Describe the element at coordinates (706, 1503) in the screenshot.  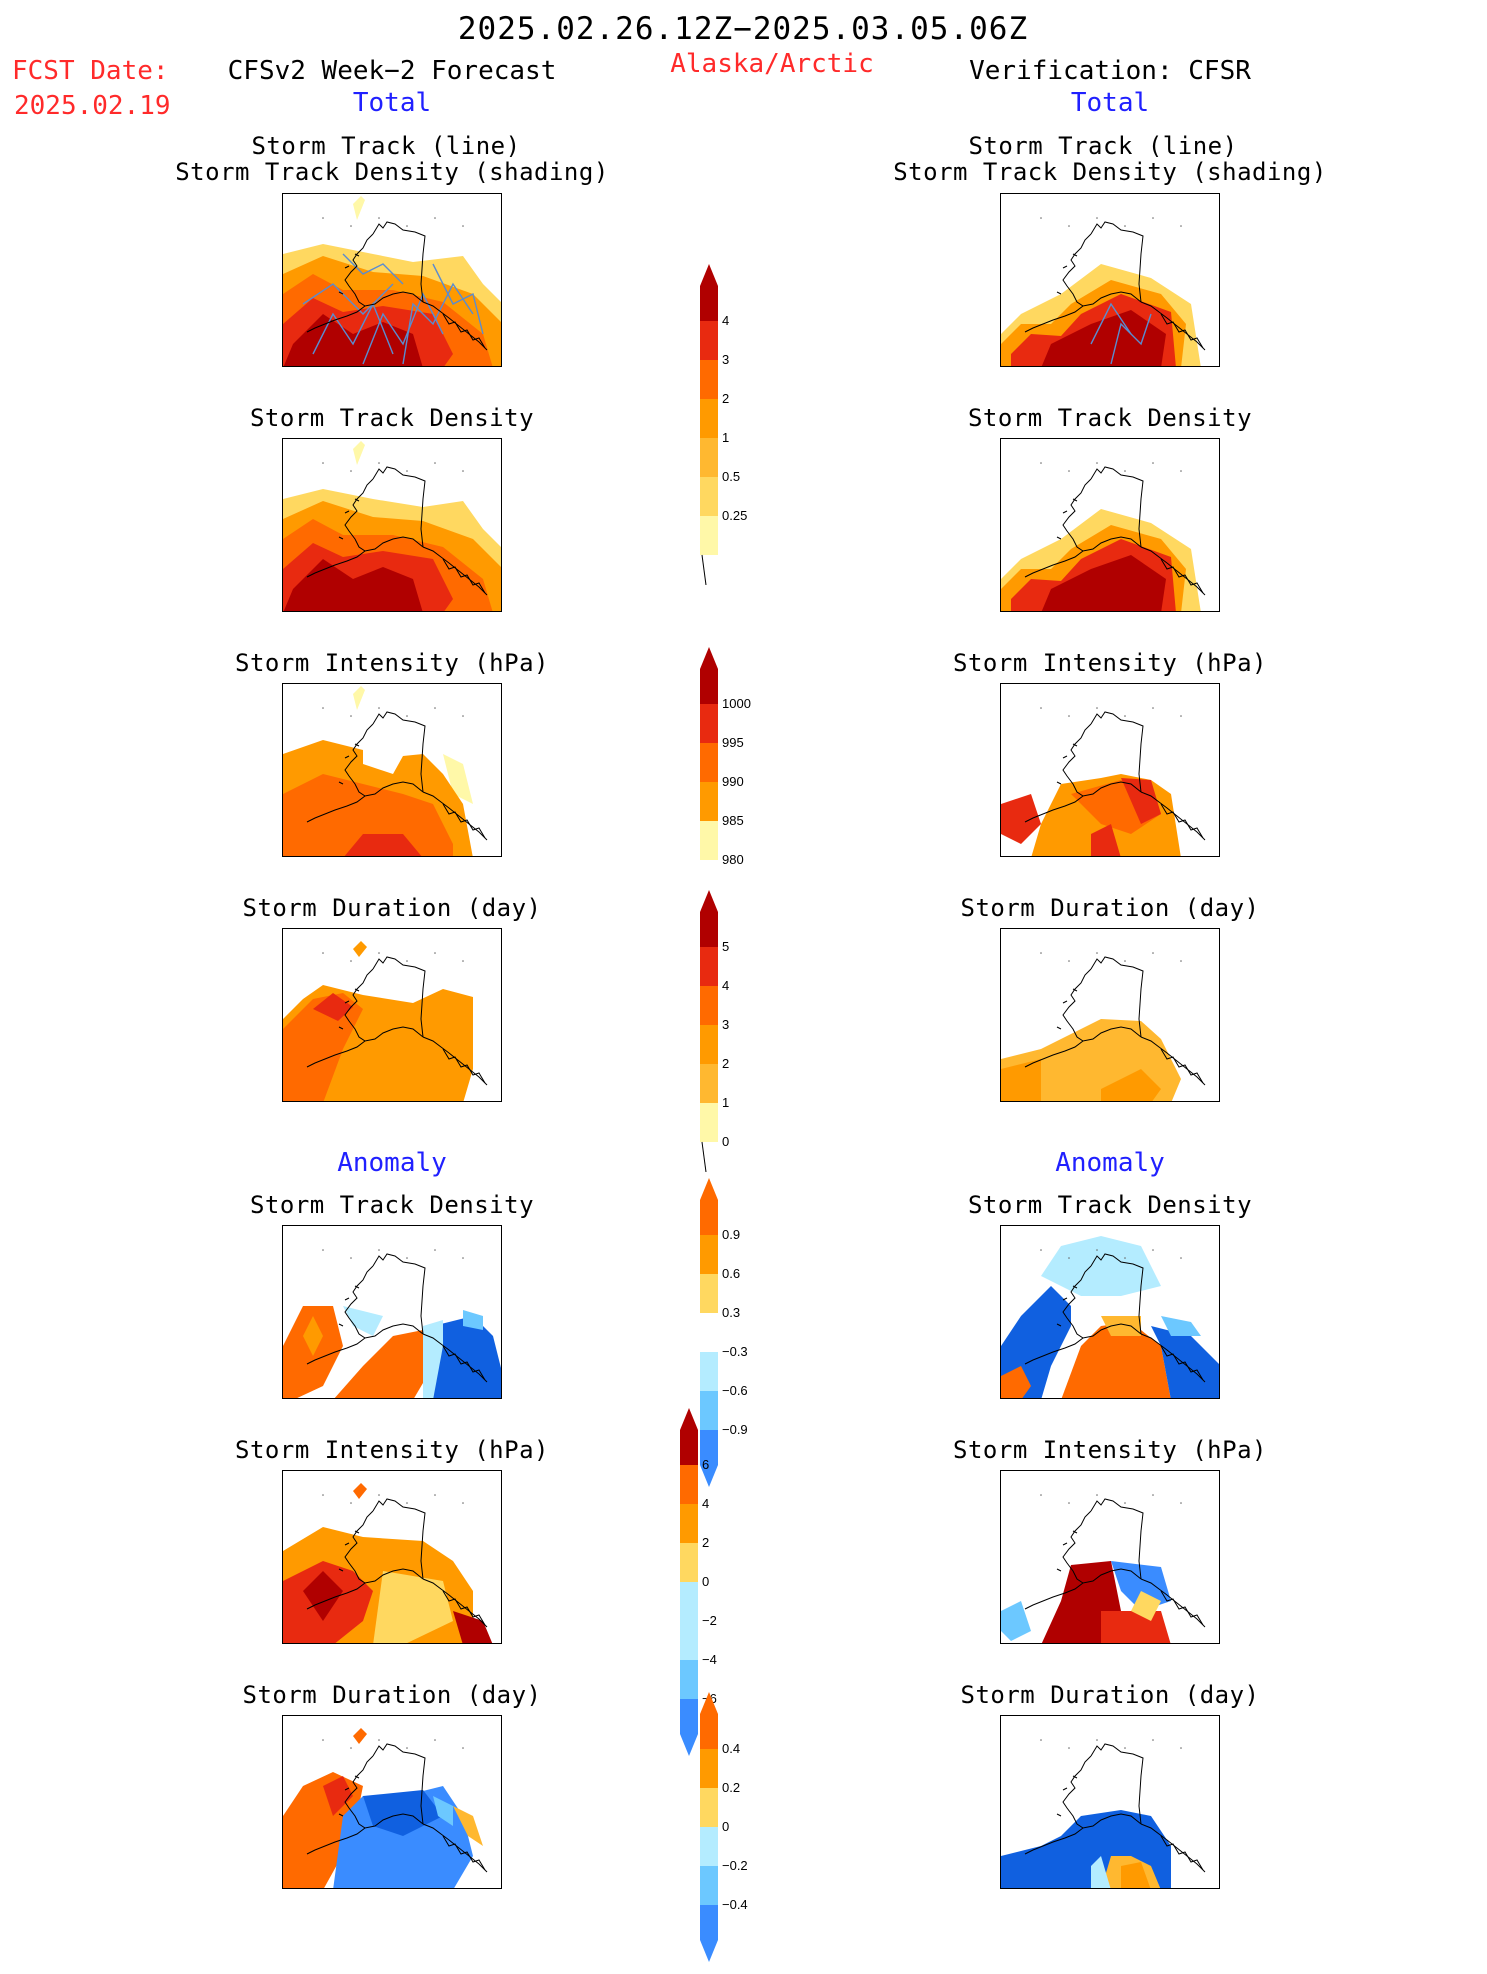
I see `colorbar-anomaly_intensity_colorbar-tick-1: 4` at that location.